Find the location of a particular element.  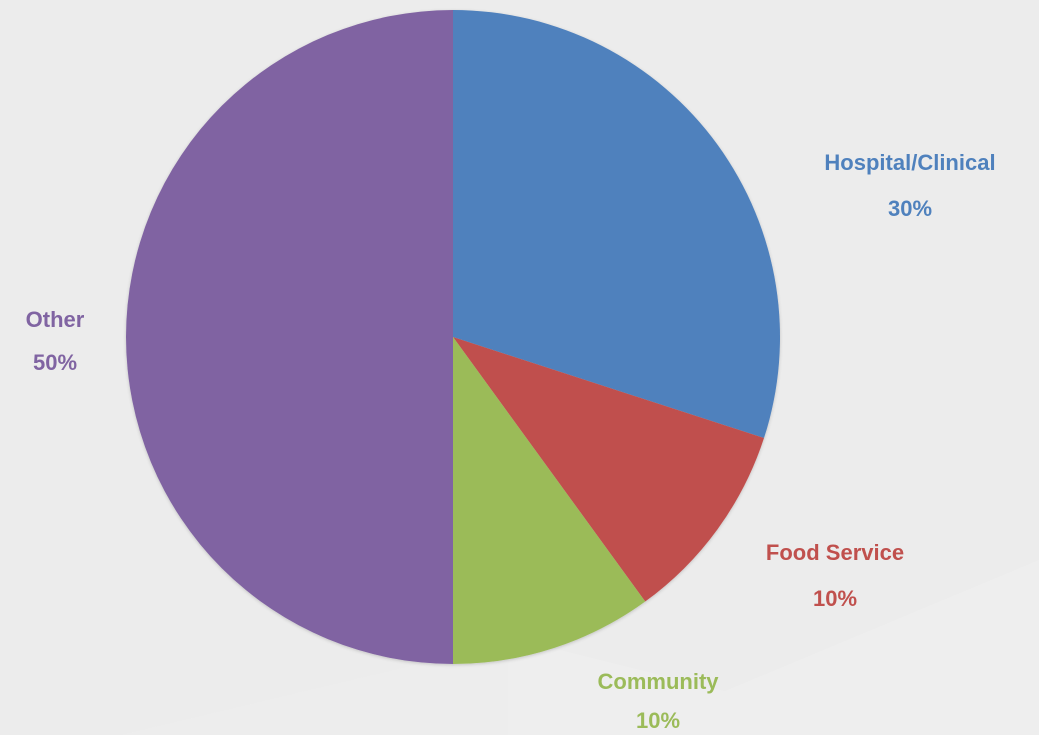

slice-label-hospital-clinical: Hospital/Clinical is located at coordinates (909, 162).